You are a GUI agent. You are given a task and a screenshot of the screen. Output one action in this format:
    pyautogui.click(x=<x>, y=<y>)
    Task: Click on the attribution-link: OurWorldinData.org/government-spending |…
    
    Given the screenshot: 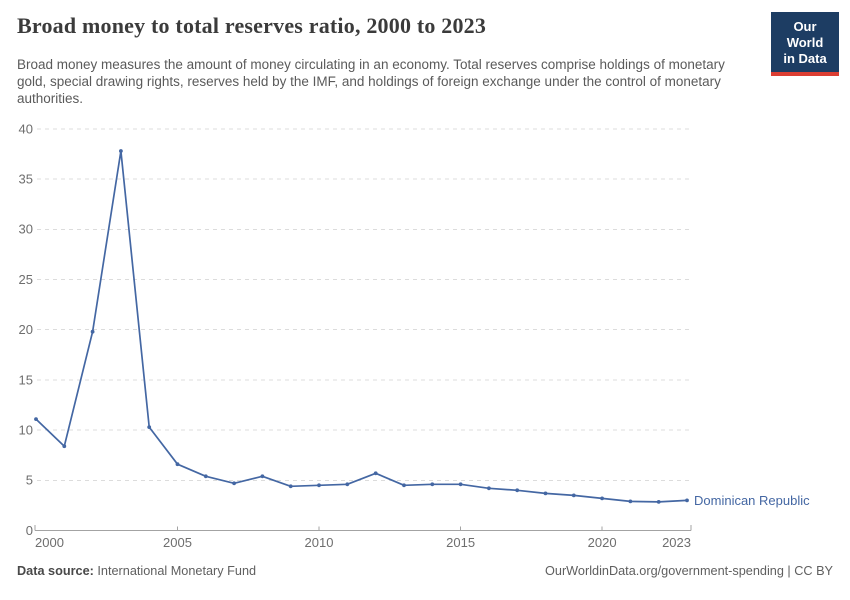 What is the action you would take?
    pyautogui.click(x=689, y=571)
    